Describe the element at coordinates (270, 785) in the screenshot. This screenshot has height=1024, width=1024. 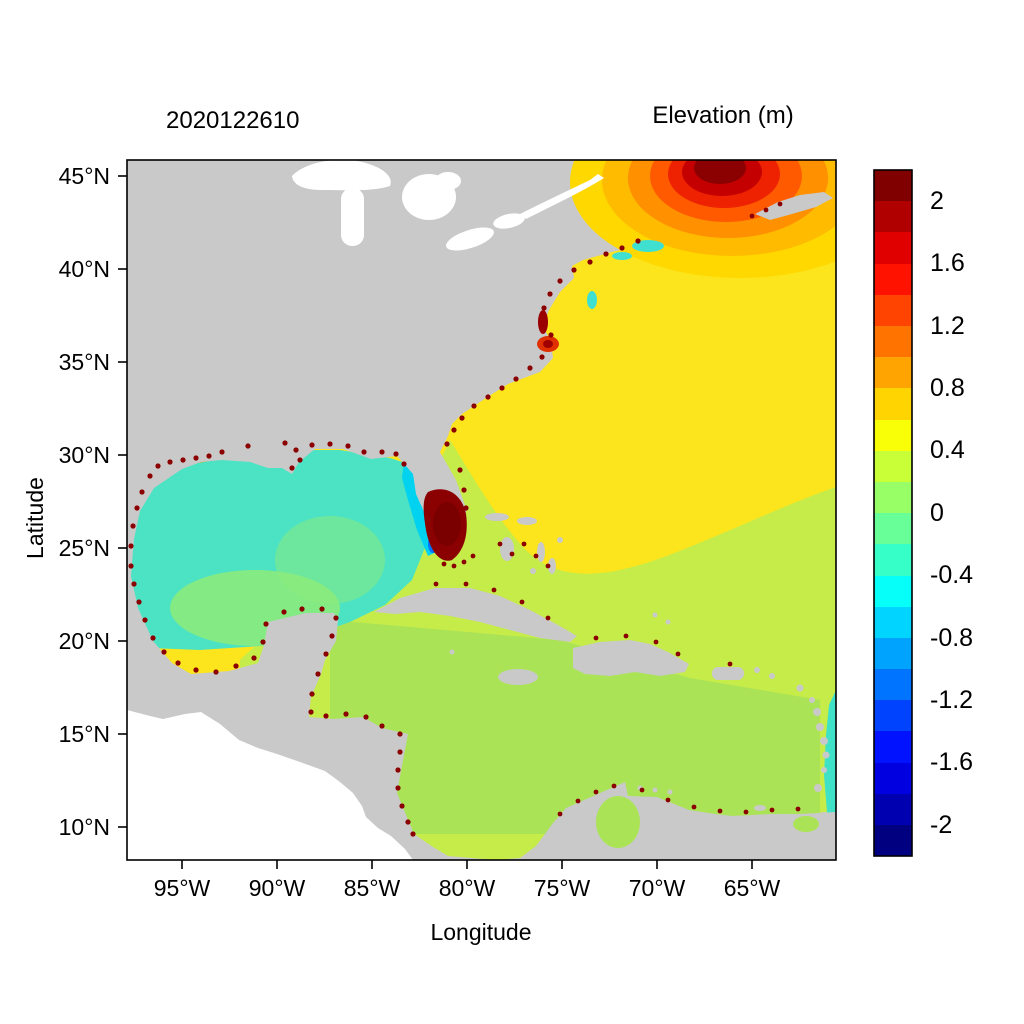
I see `pacific-outside-domain` at that location.